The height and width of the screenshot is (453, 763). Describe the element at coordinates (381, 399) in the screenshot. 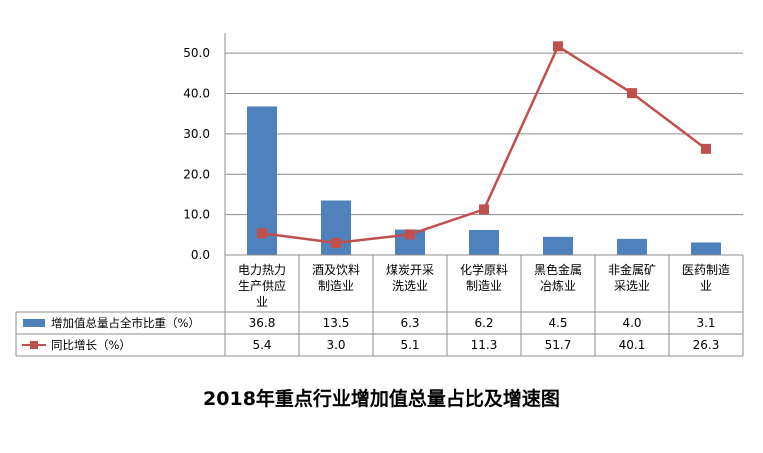

I see `chart-title: 2018年重点行业增加值总量占比及增速图` at that location.